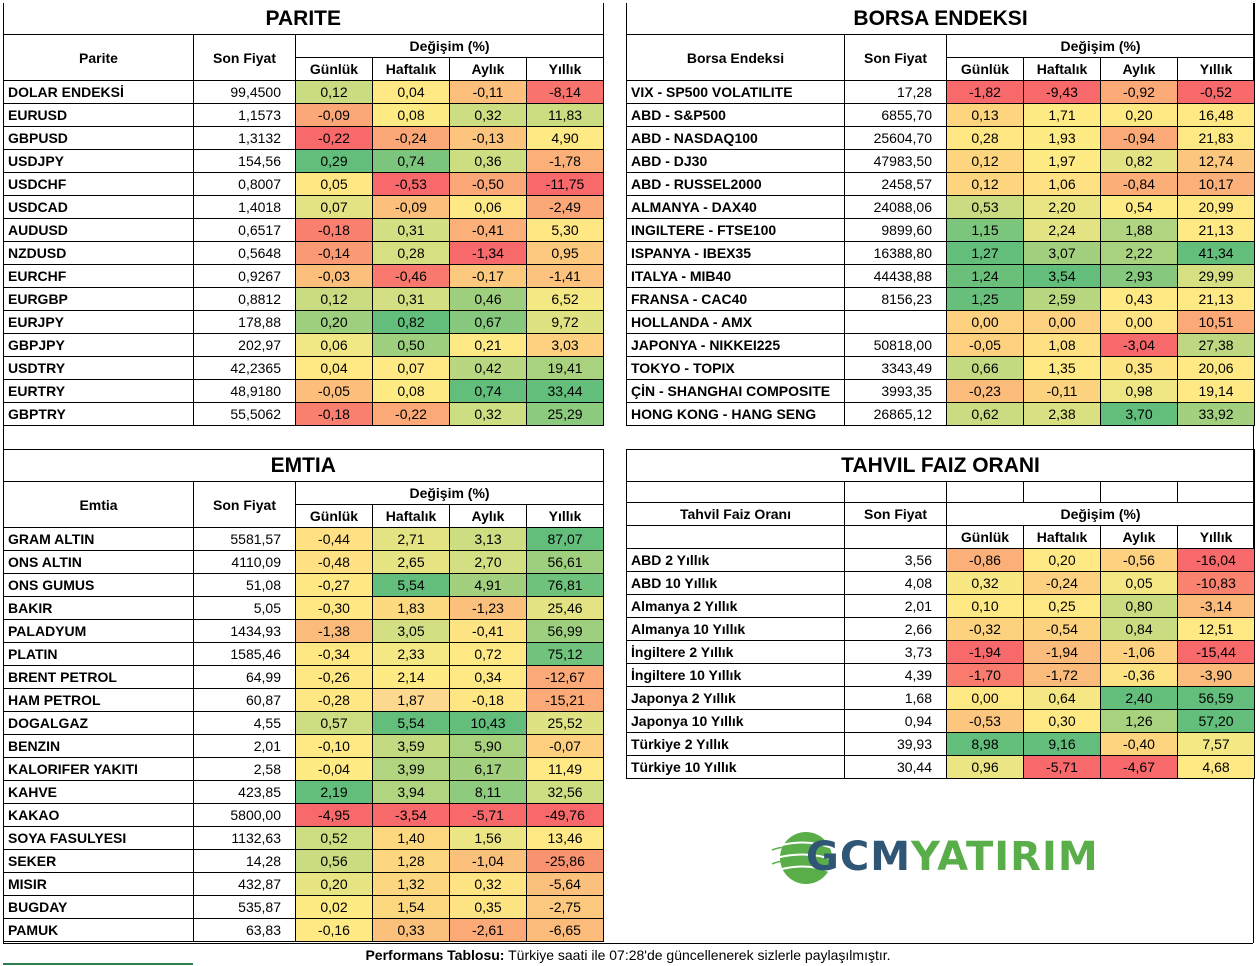 The image size is (1256, 966). I want to click on row-name: BRENT PETROL, so click(98, 677).